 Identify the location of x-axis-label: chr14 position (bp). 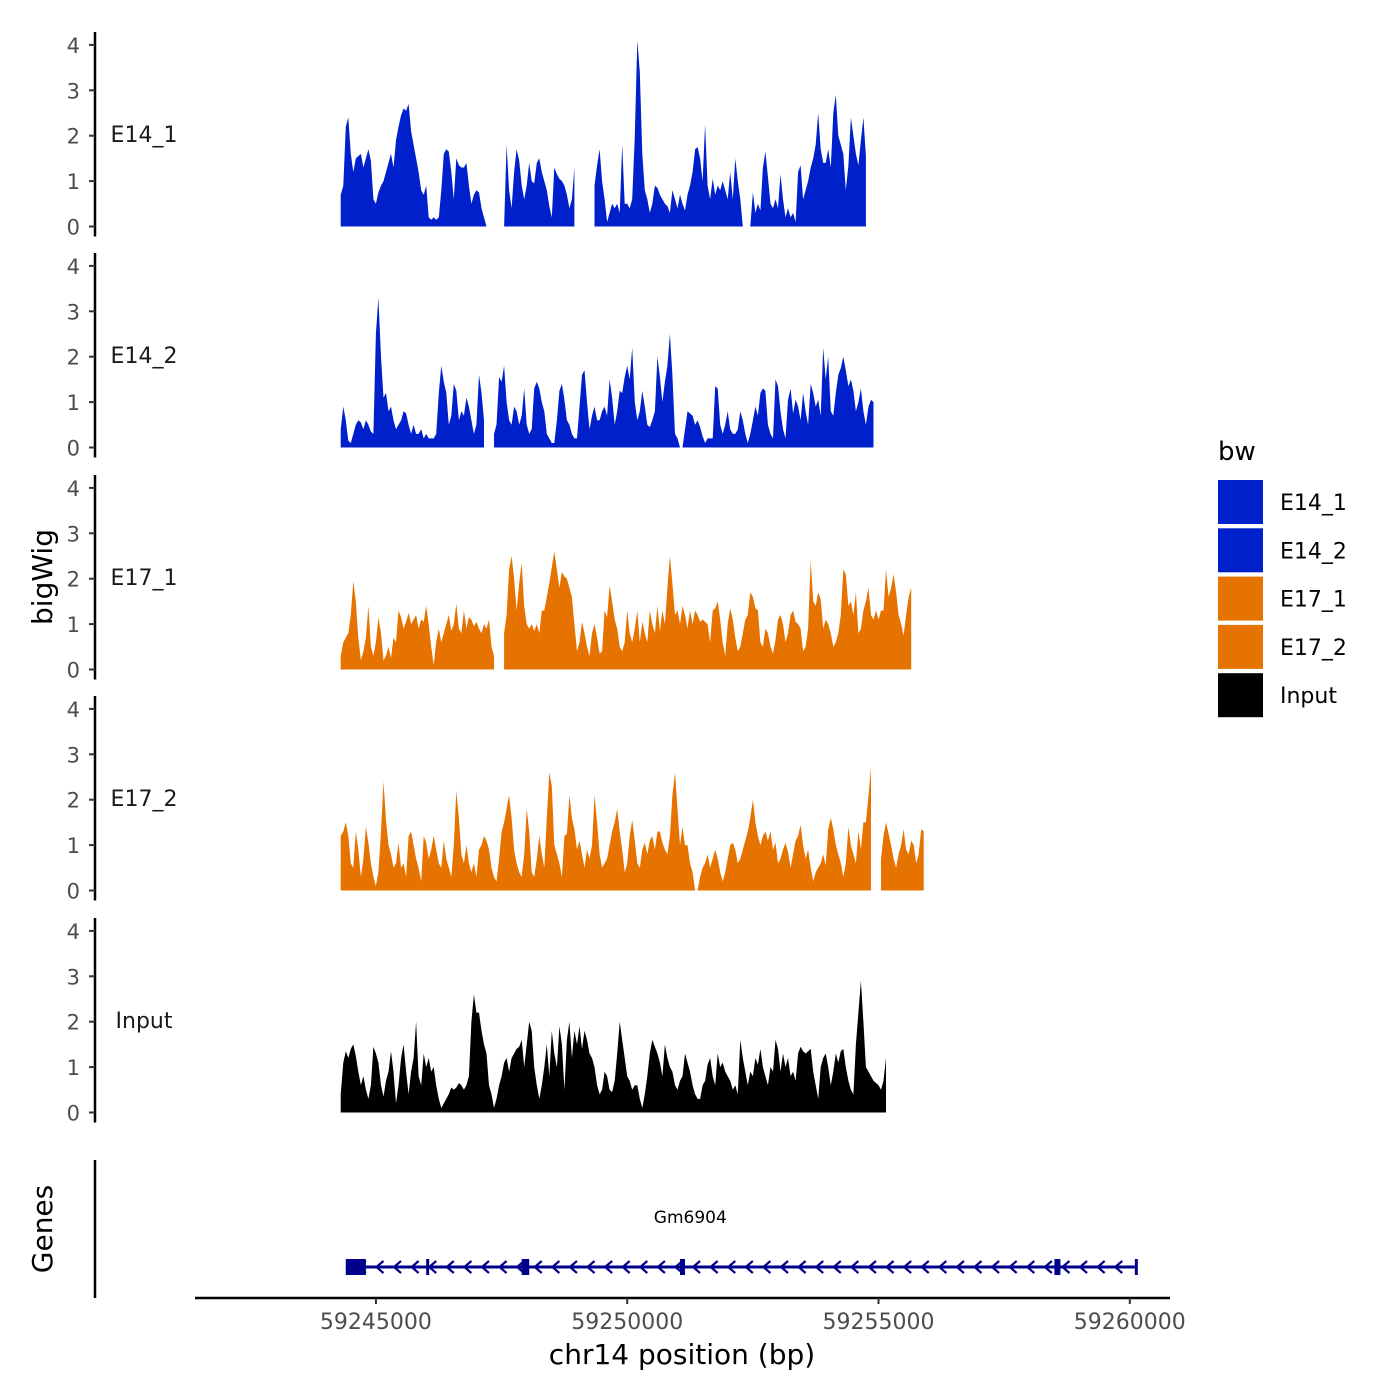
(682, 1354).